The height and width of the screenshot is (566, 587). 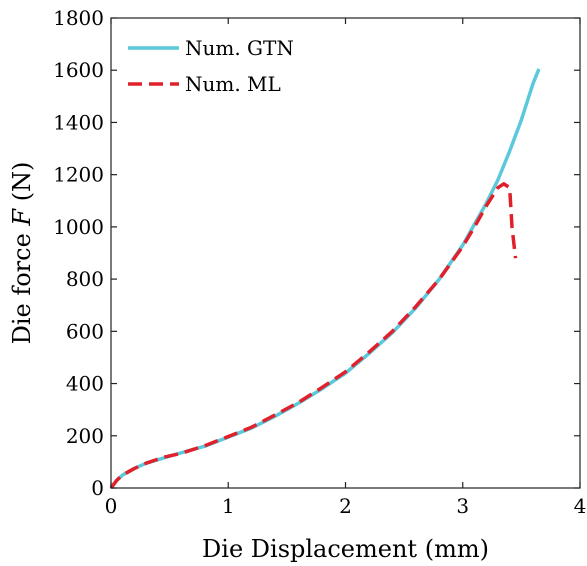 I want to click on x-tick-label: 0, so click(x=111, y=506).